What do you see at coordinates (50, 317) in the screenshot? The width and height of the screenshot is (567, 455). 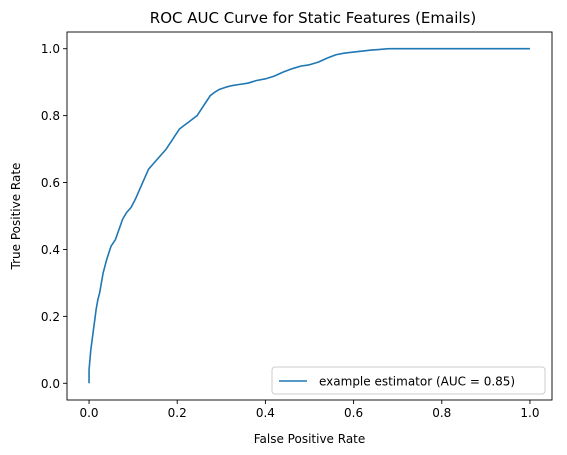 I see `y-tick-label: 0.2` at bounding box center [50, 317].